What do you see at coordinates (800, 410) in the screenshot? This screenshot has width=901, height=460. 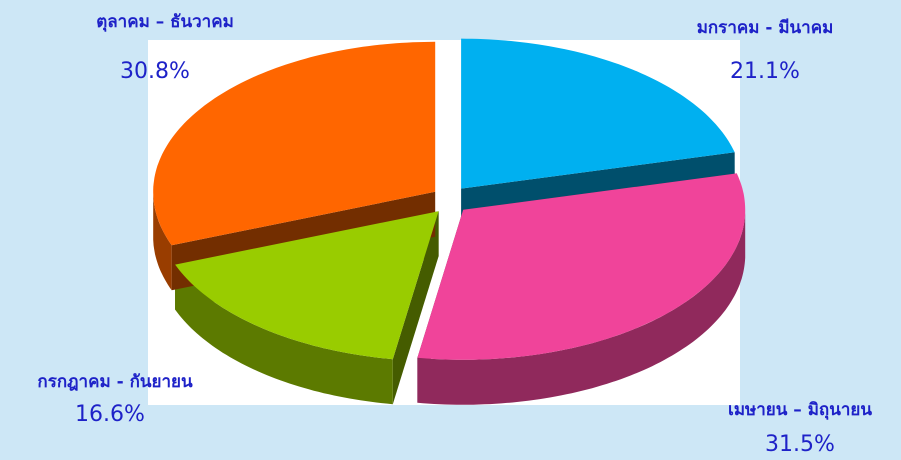 I see `category-label: เมษายน – มิถุนายน` at bounding box center [800, 410].